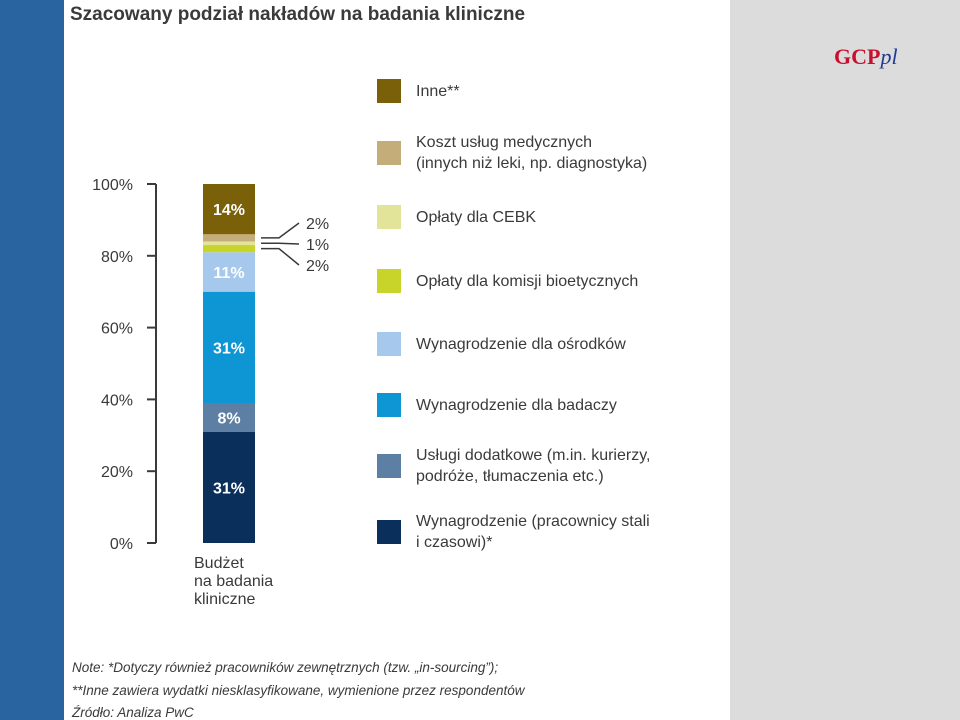 The height and width of the screenshot is (720, 960). What do you see at coordinates (510, 476) in the screenshot?
I see `legend-label: podróże, tłumaczenia etc.)` at bounding box center [510, 476].